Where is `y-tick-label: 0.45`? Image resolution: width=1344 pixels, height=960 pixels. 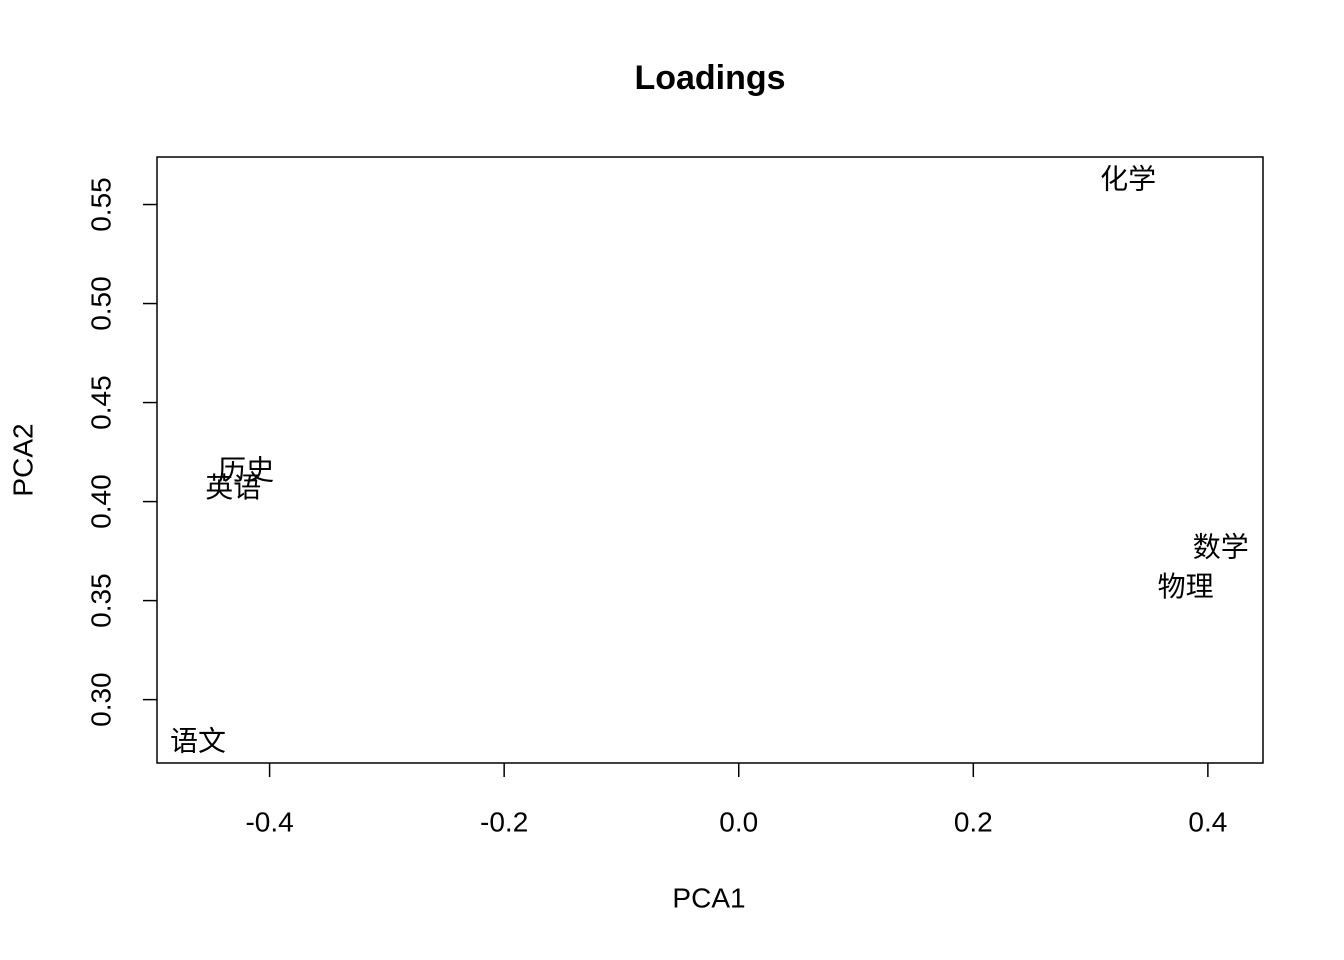 y-tick-label: 0.45 is located at coordinates (100, 402).